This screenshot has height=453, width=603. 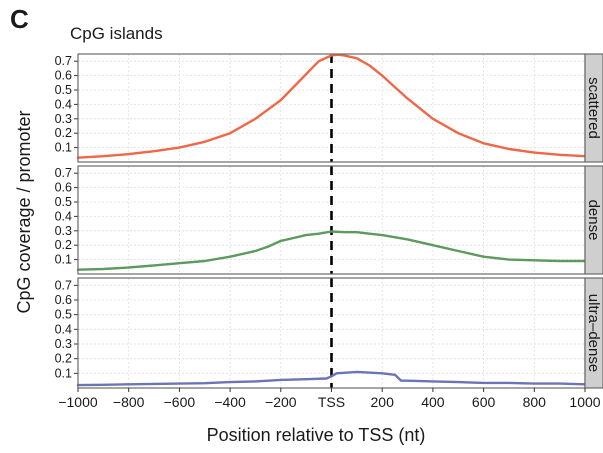 I want to click on x-tick-label: 1000, so click(x=584, y=402).